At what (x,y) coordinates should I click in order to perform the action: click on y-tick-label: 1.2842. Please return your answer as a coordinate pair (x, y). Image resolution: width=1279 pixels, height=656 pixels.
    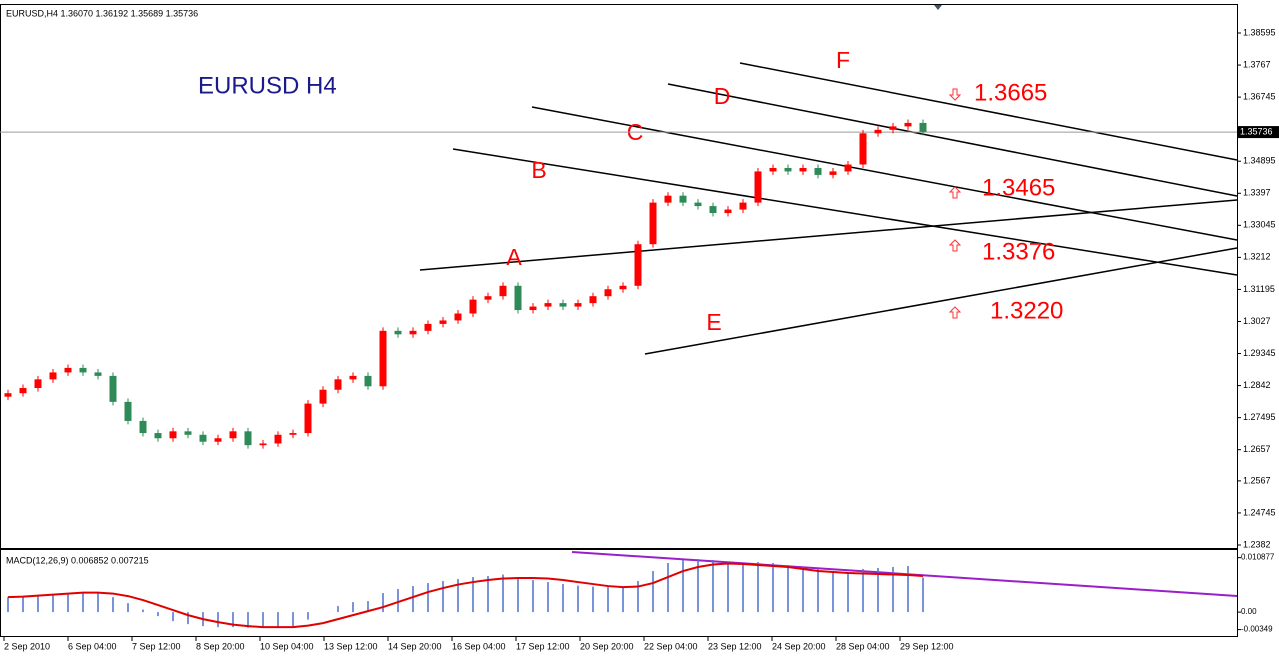
    Looking at the image, I should click on (1257, 385).